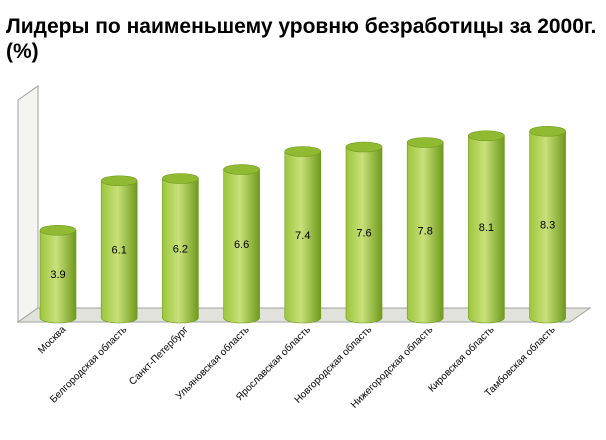 The height and width of the screenshot is (440, 606). I want to click on category-label: Москва, so click(52, 340).